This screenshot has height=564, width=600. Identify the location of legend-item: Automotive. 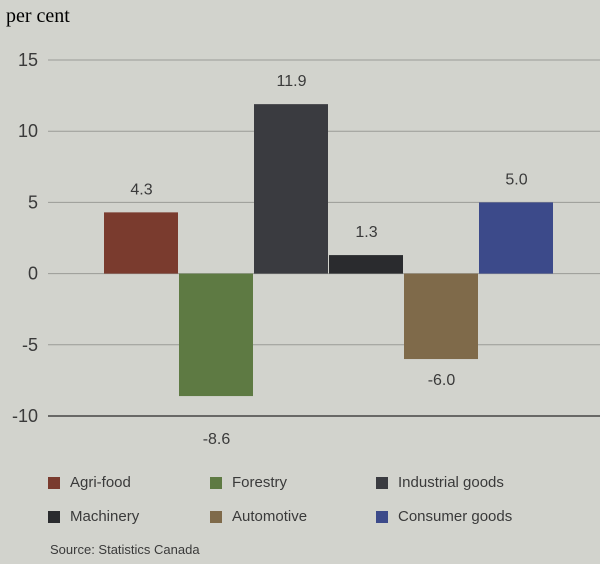
(258, 516).